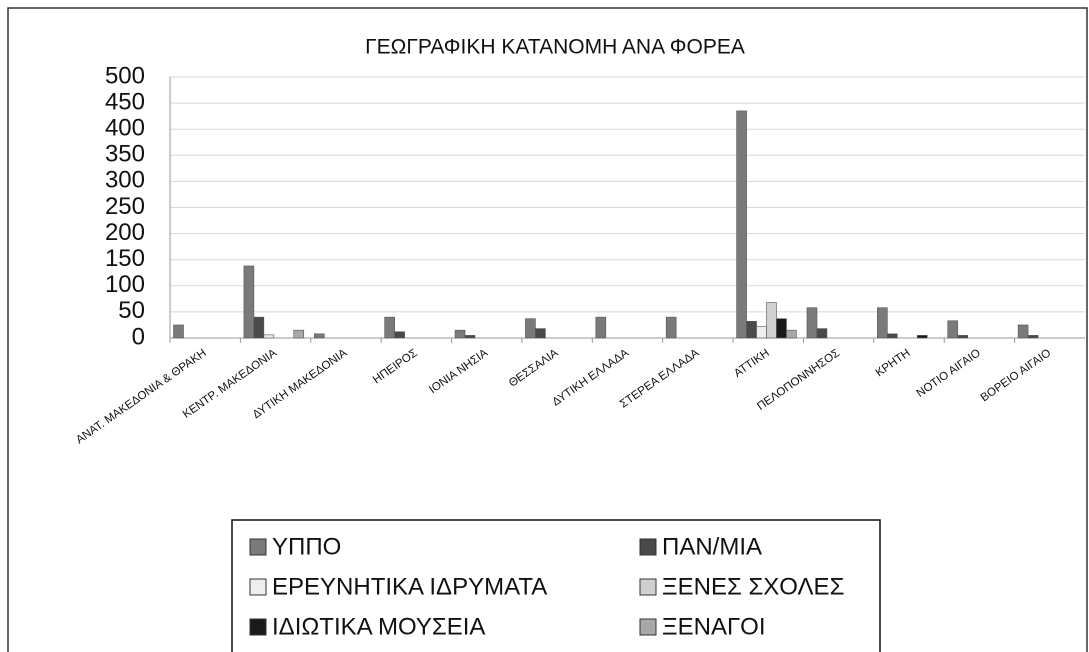 The image size is (1089, 652). What do you see at coordinates (458, 371) in the screenshot?
I see `x-tick-label: ΙΟΝΙΑ ΝΗΣΙΑ` at bounding box center [458, 371].